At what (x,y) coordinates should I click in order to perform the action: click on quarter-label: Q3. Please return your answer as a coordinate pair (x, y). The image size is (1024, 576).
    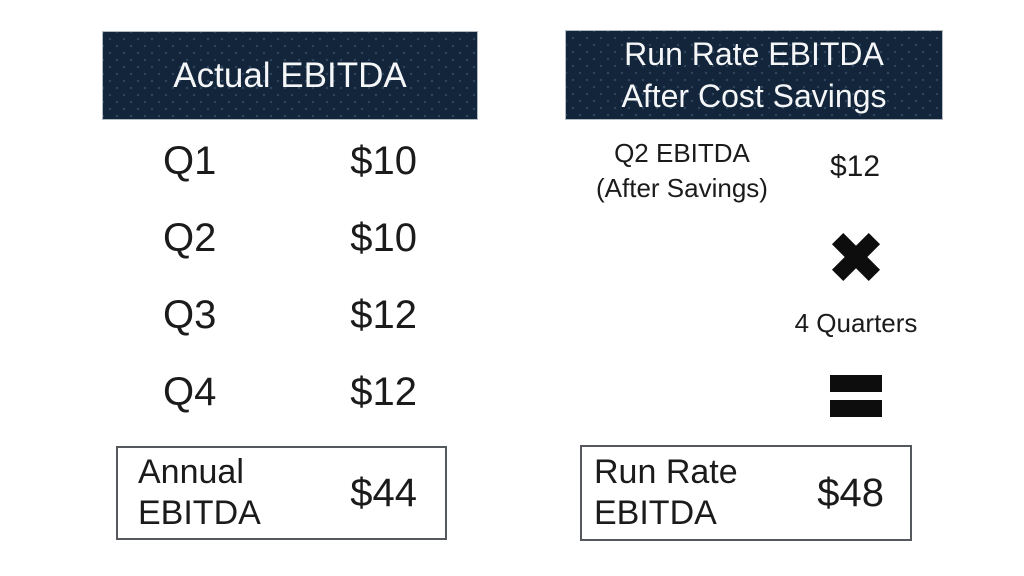
    Looking at the image, I should click on (190, 314).